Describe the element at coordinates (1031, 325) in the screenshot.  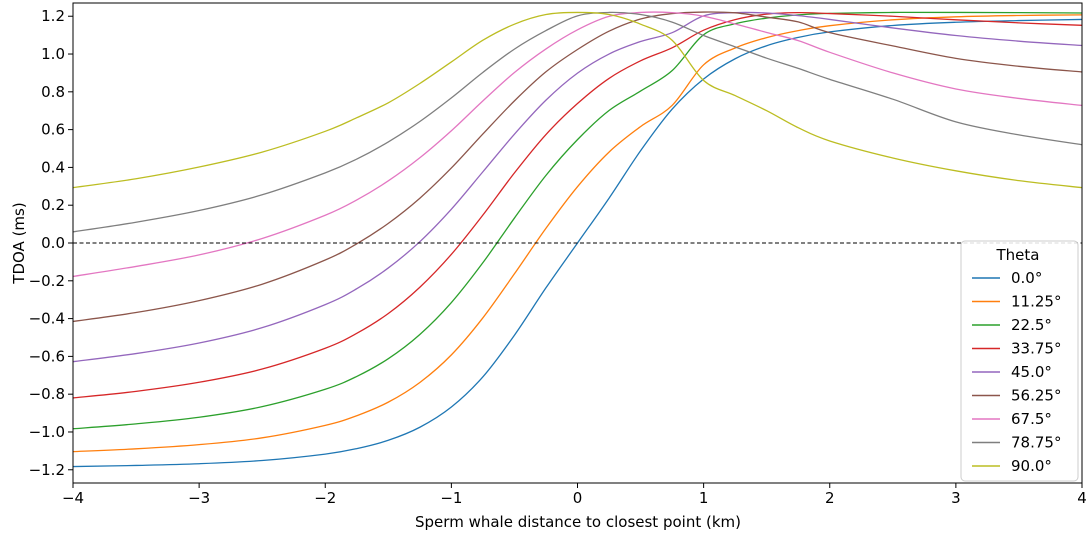
I see `legend-entry-label: 22.5°` at that location.